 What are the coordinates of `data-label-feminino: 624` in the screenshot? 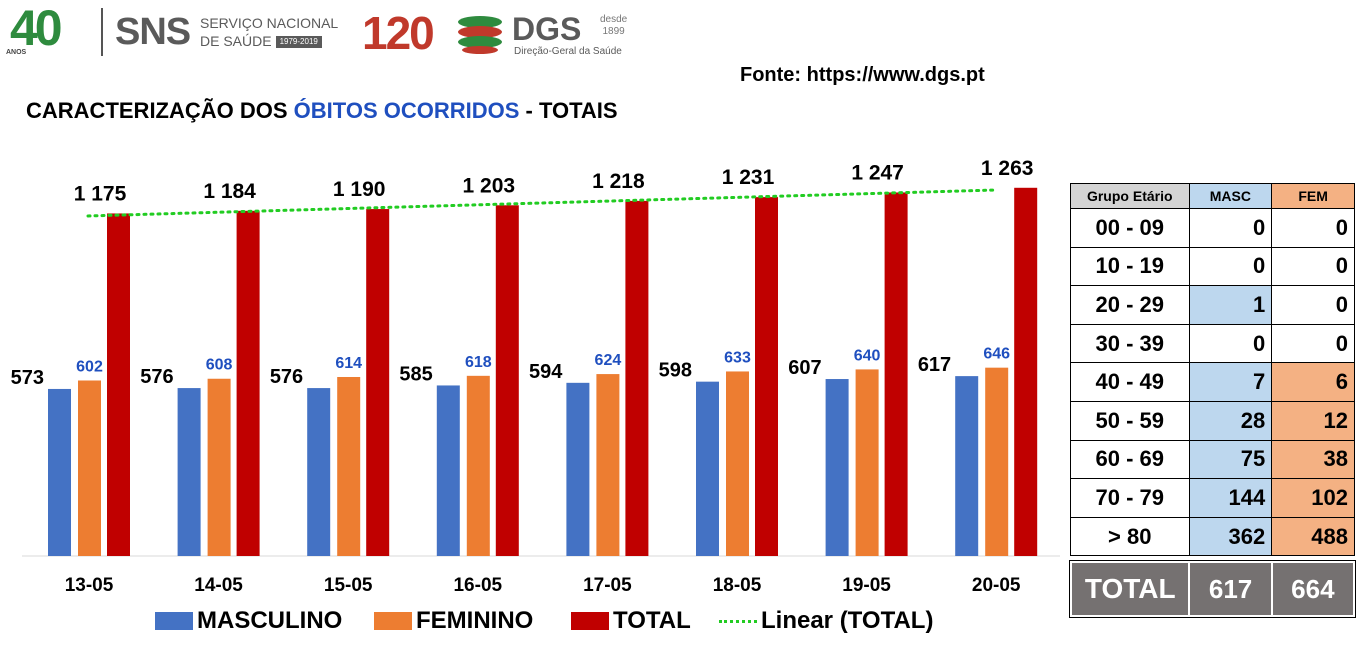 It's located at (608, 360).